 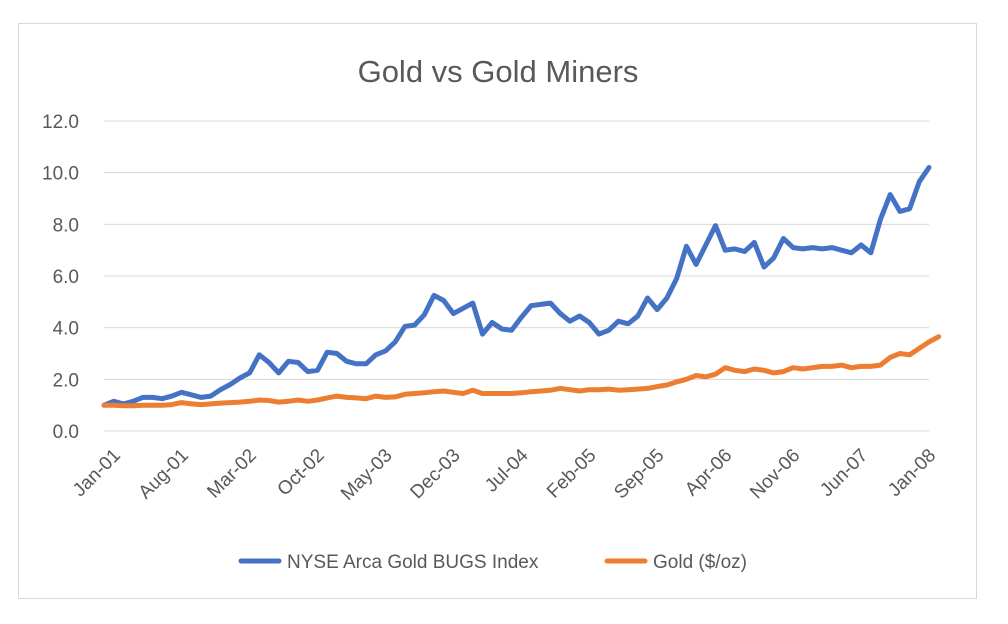 What do you see at coordinates (66, 225) in the screenshot?
I see `y-tick-label: 8.0` at bounding box center [66, 225].